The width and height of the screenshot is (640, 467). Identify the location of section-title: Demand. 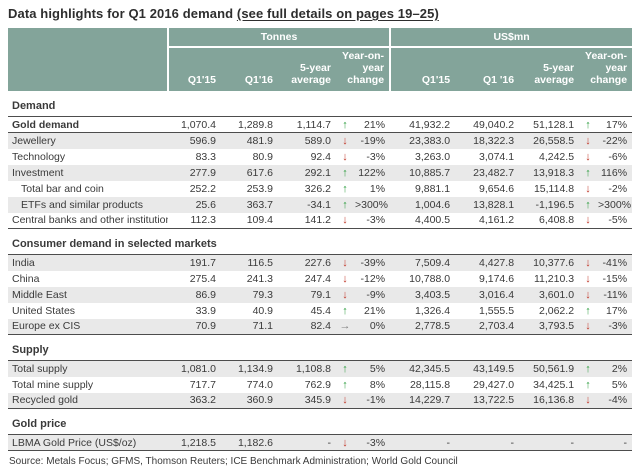
(34, 106).